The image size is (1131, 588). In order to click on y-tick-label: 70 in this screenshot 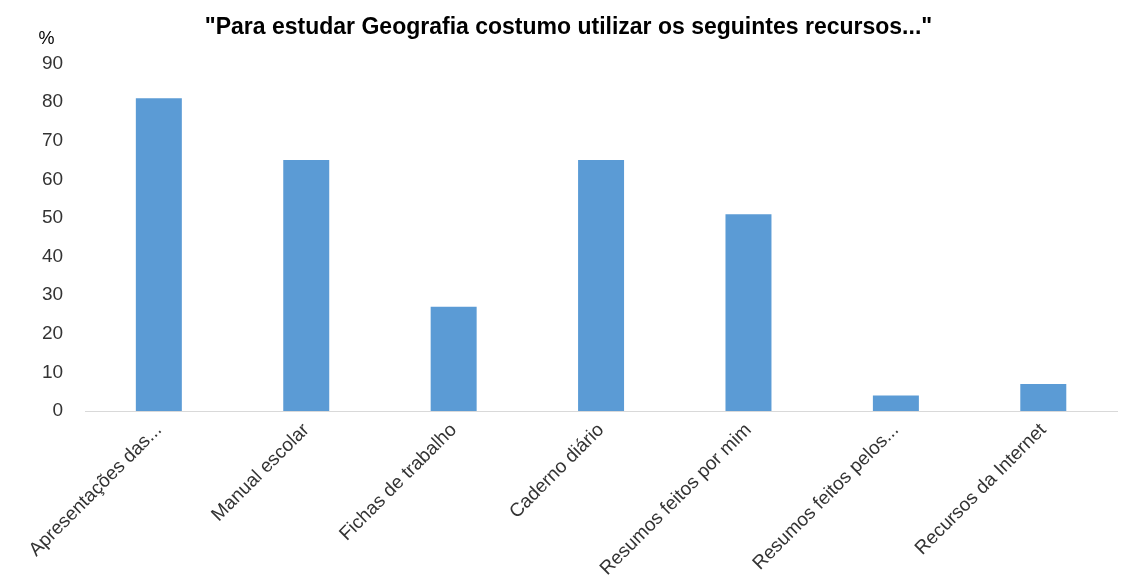, I will do `click(52, 140)`.